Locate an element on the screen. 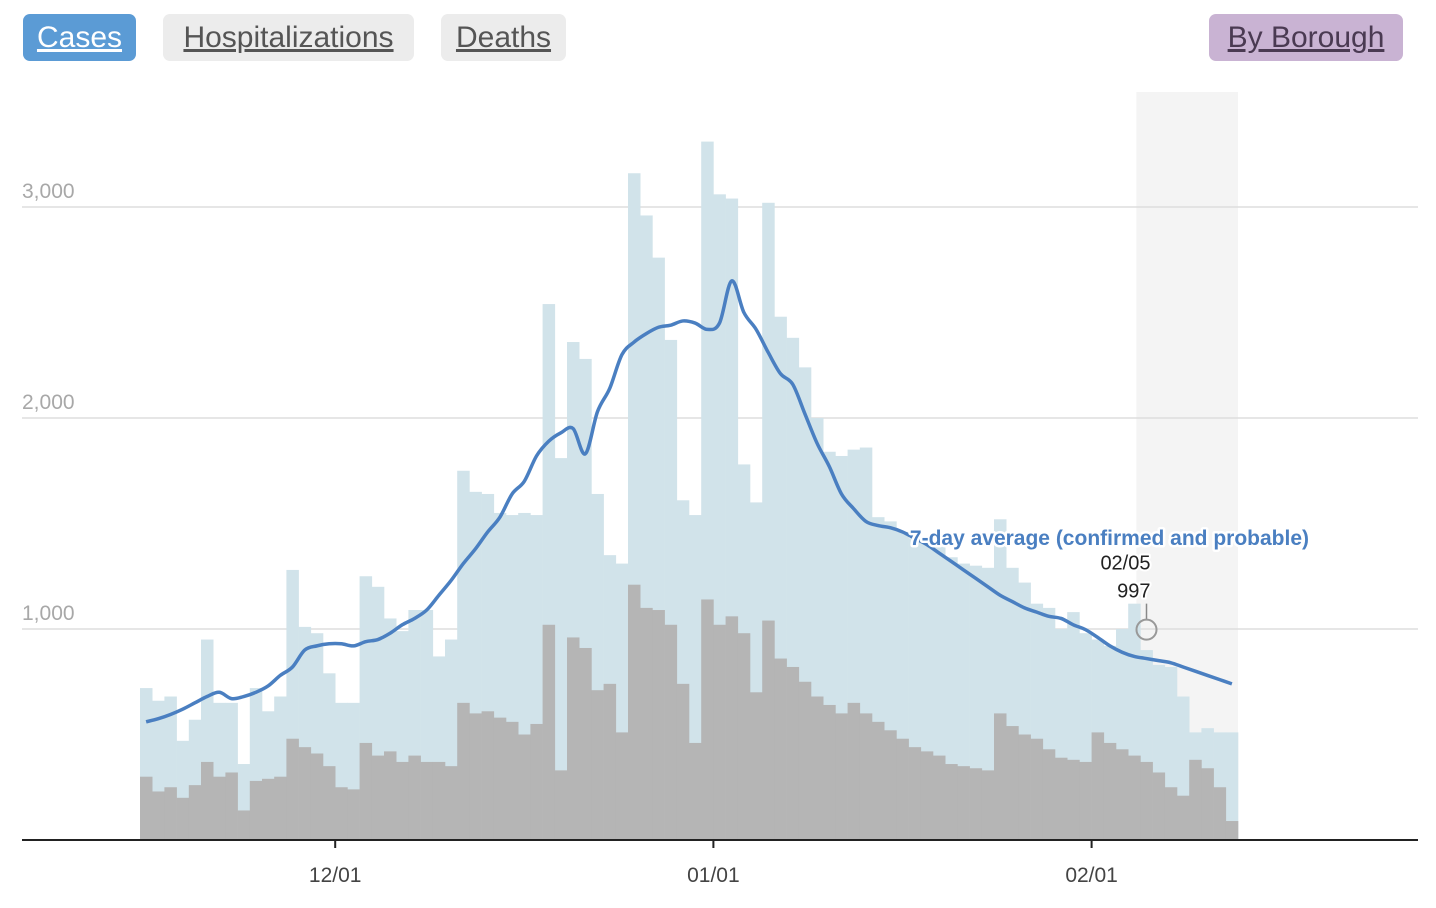 This screenshot has height=908, width=1436. x-tick-label: 02/01 is located at coordinates (1091, 875).